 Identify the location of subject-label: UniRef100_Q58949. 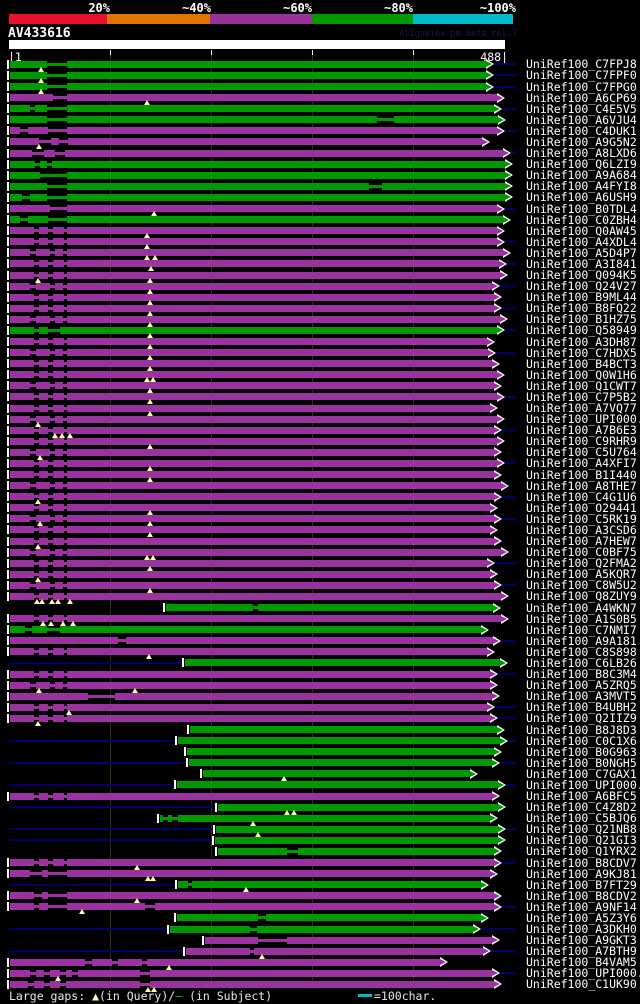
(581, 330).